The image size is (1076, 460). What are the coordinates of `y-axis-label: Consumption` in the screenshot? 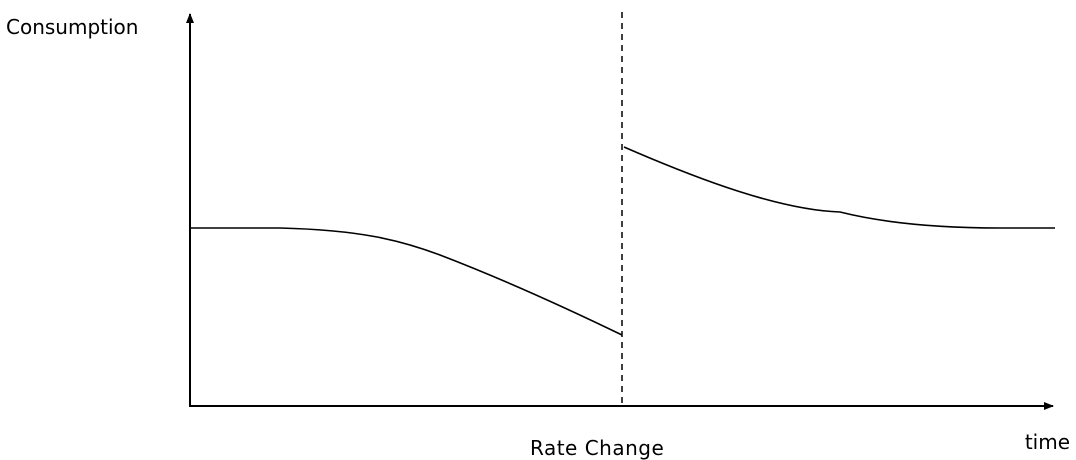 It's located at (72, 27).